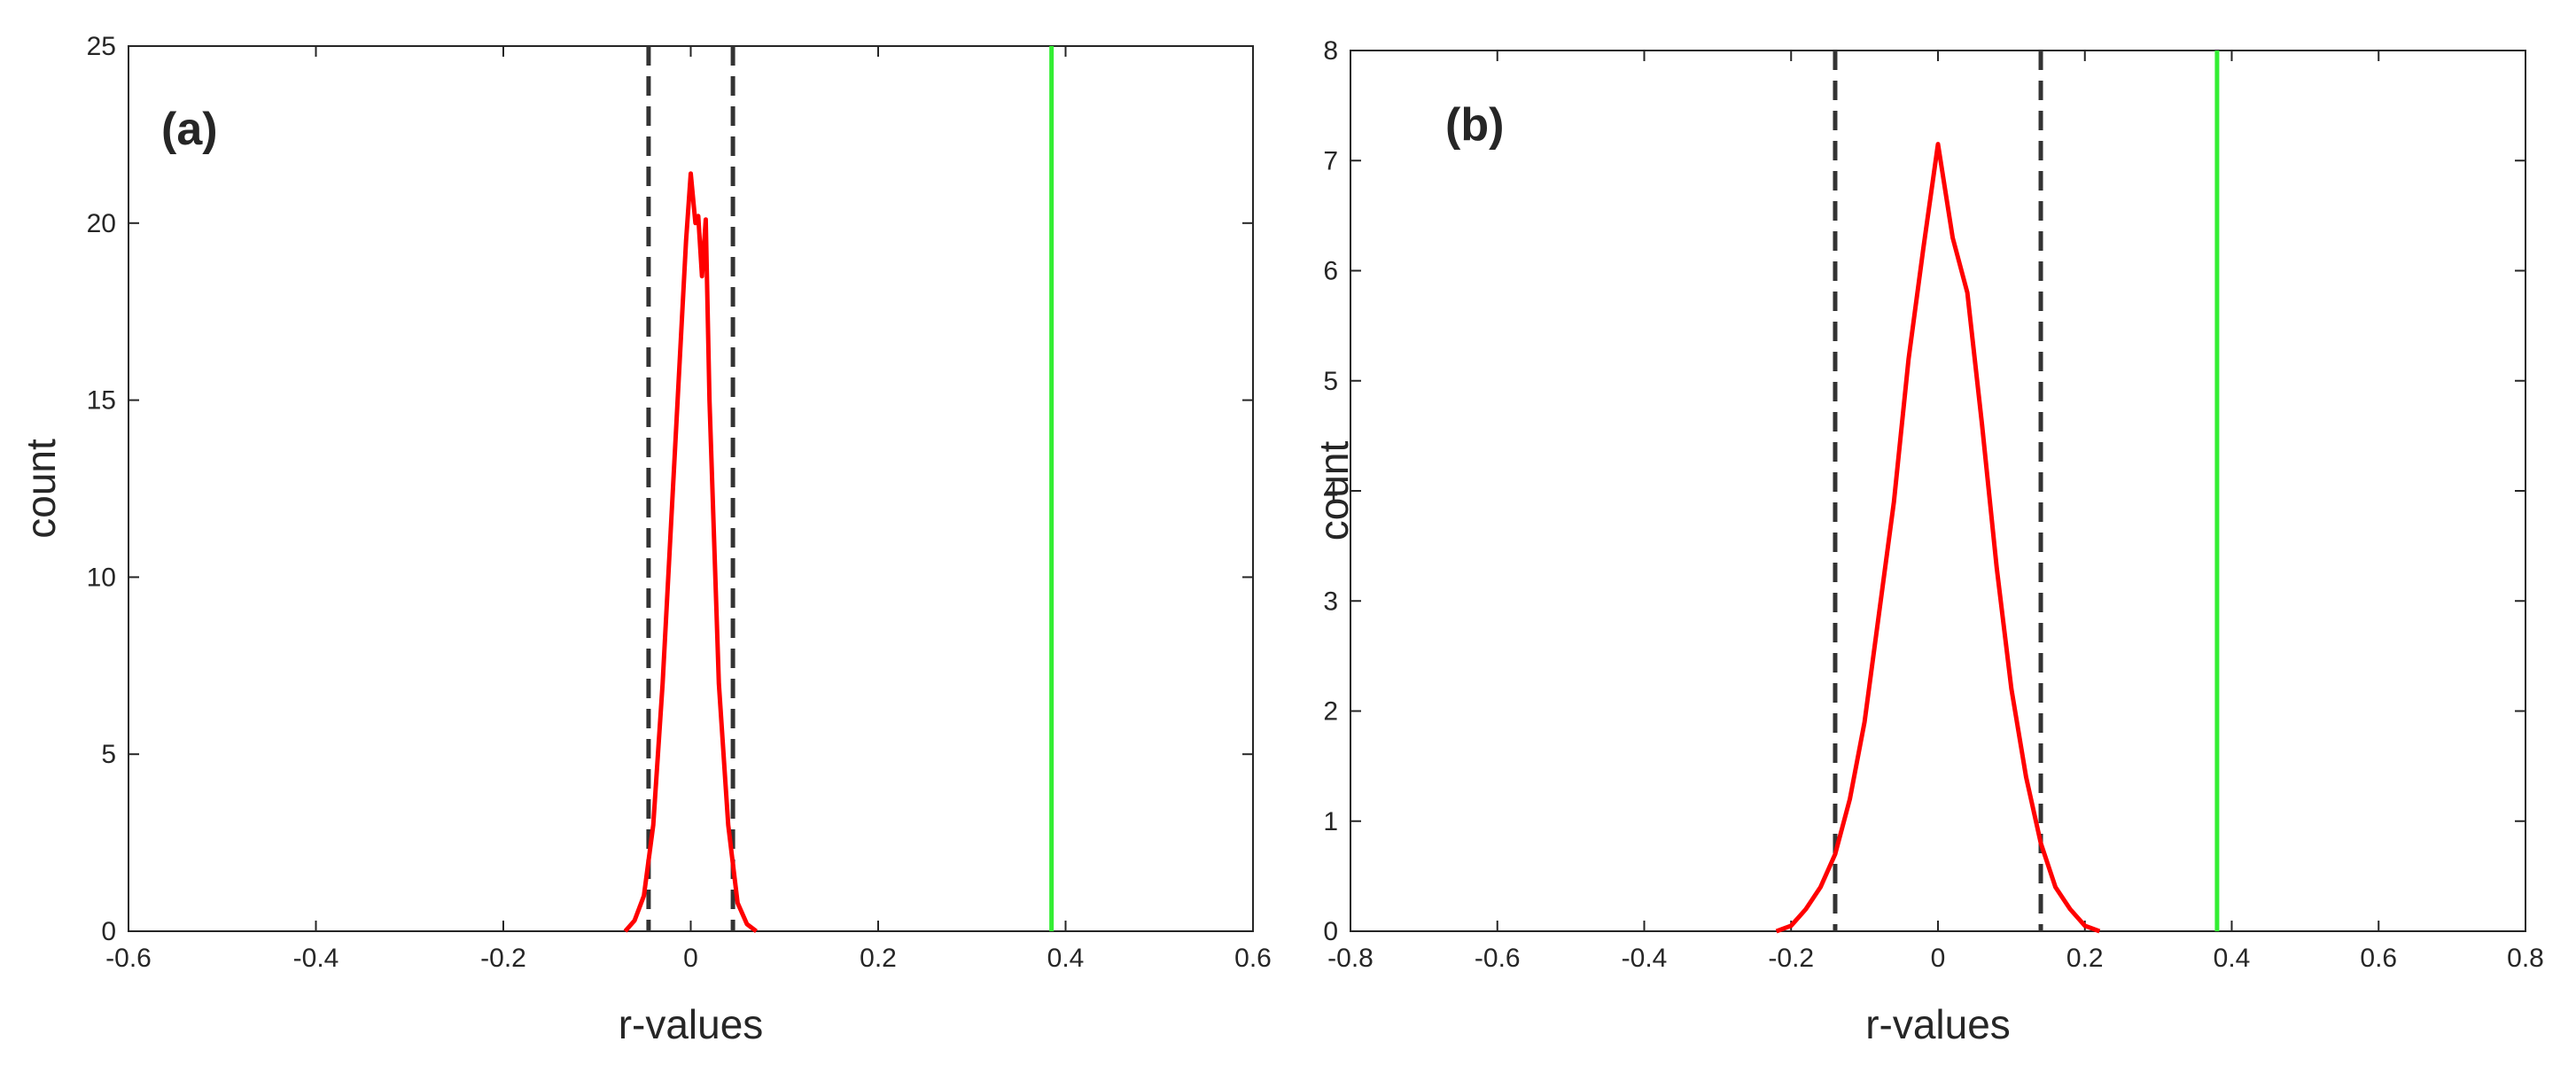  What do you see at coordinates (1330, 712) in the screenshot?
I see `y-tick-label: 2` at bounding box center [1330, 712].